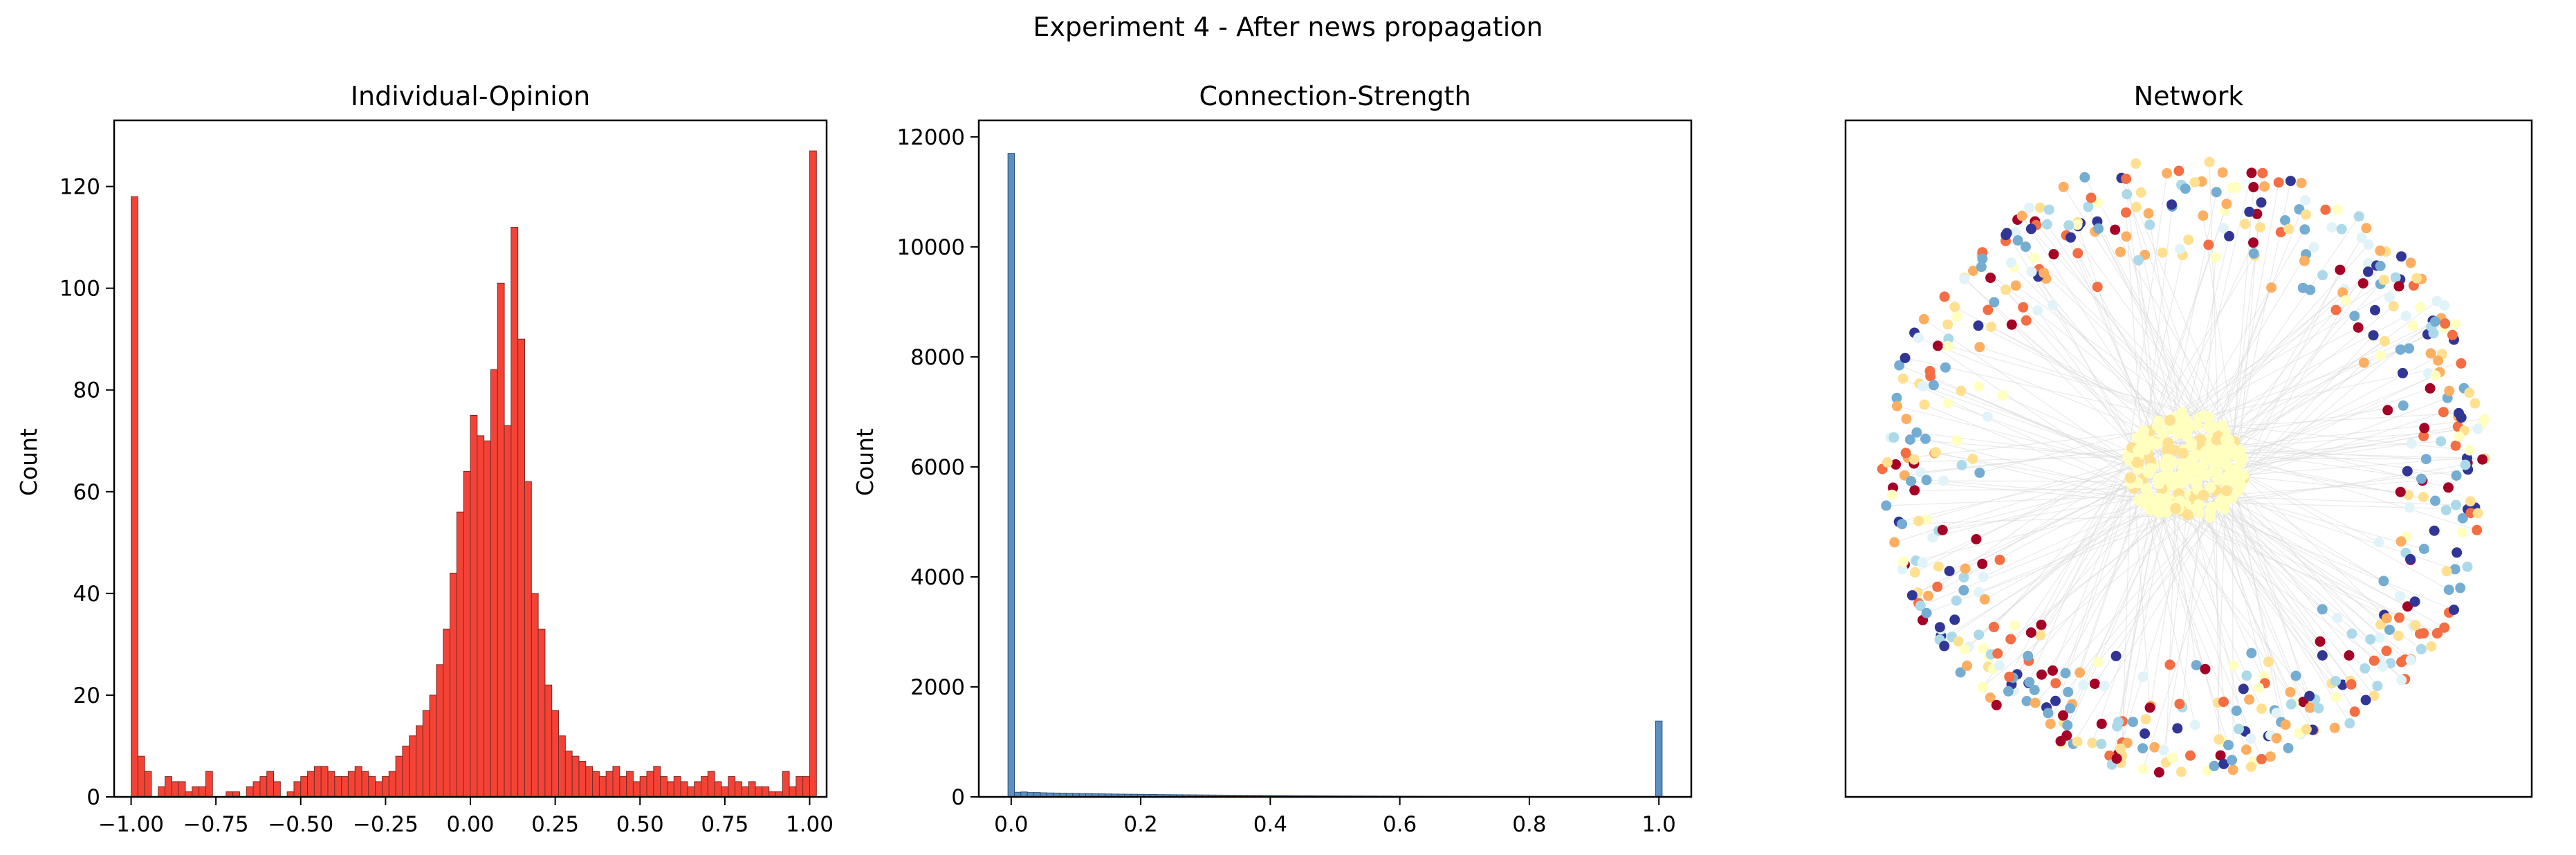 The image size is (2576, 855). I want to click on opinion-histogram-xtick-label: 0.50, so click(640, 824).